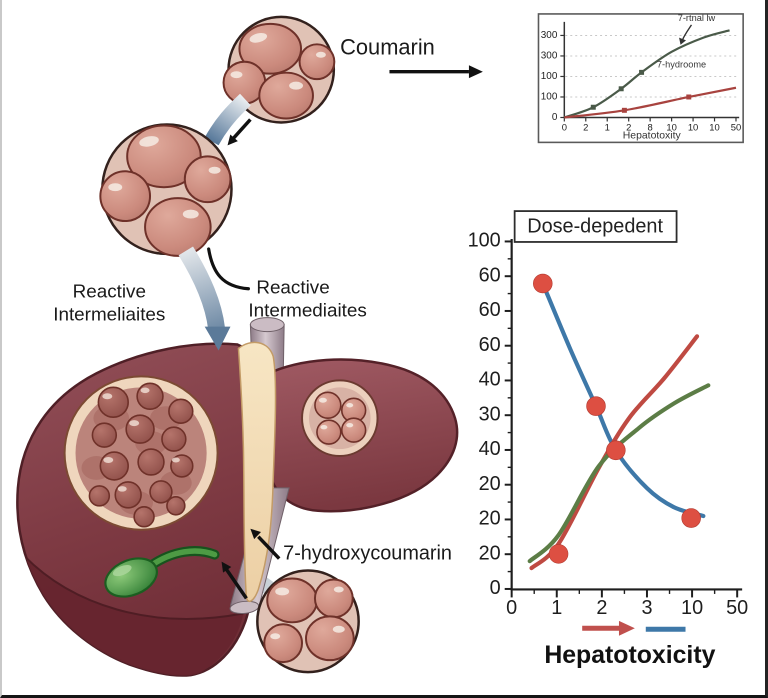 This screenshot has width=768, height=698. I want to click on left-lobe-inset-vesicle-cluster, so click(141, 453).